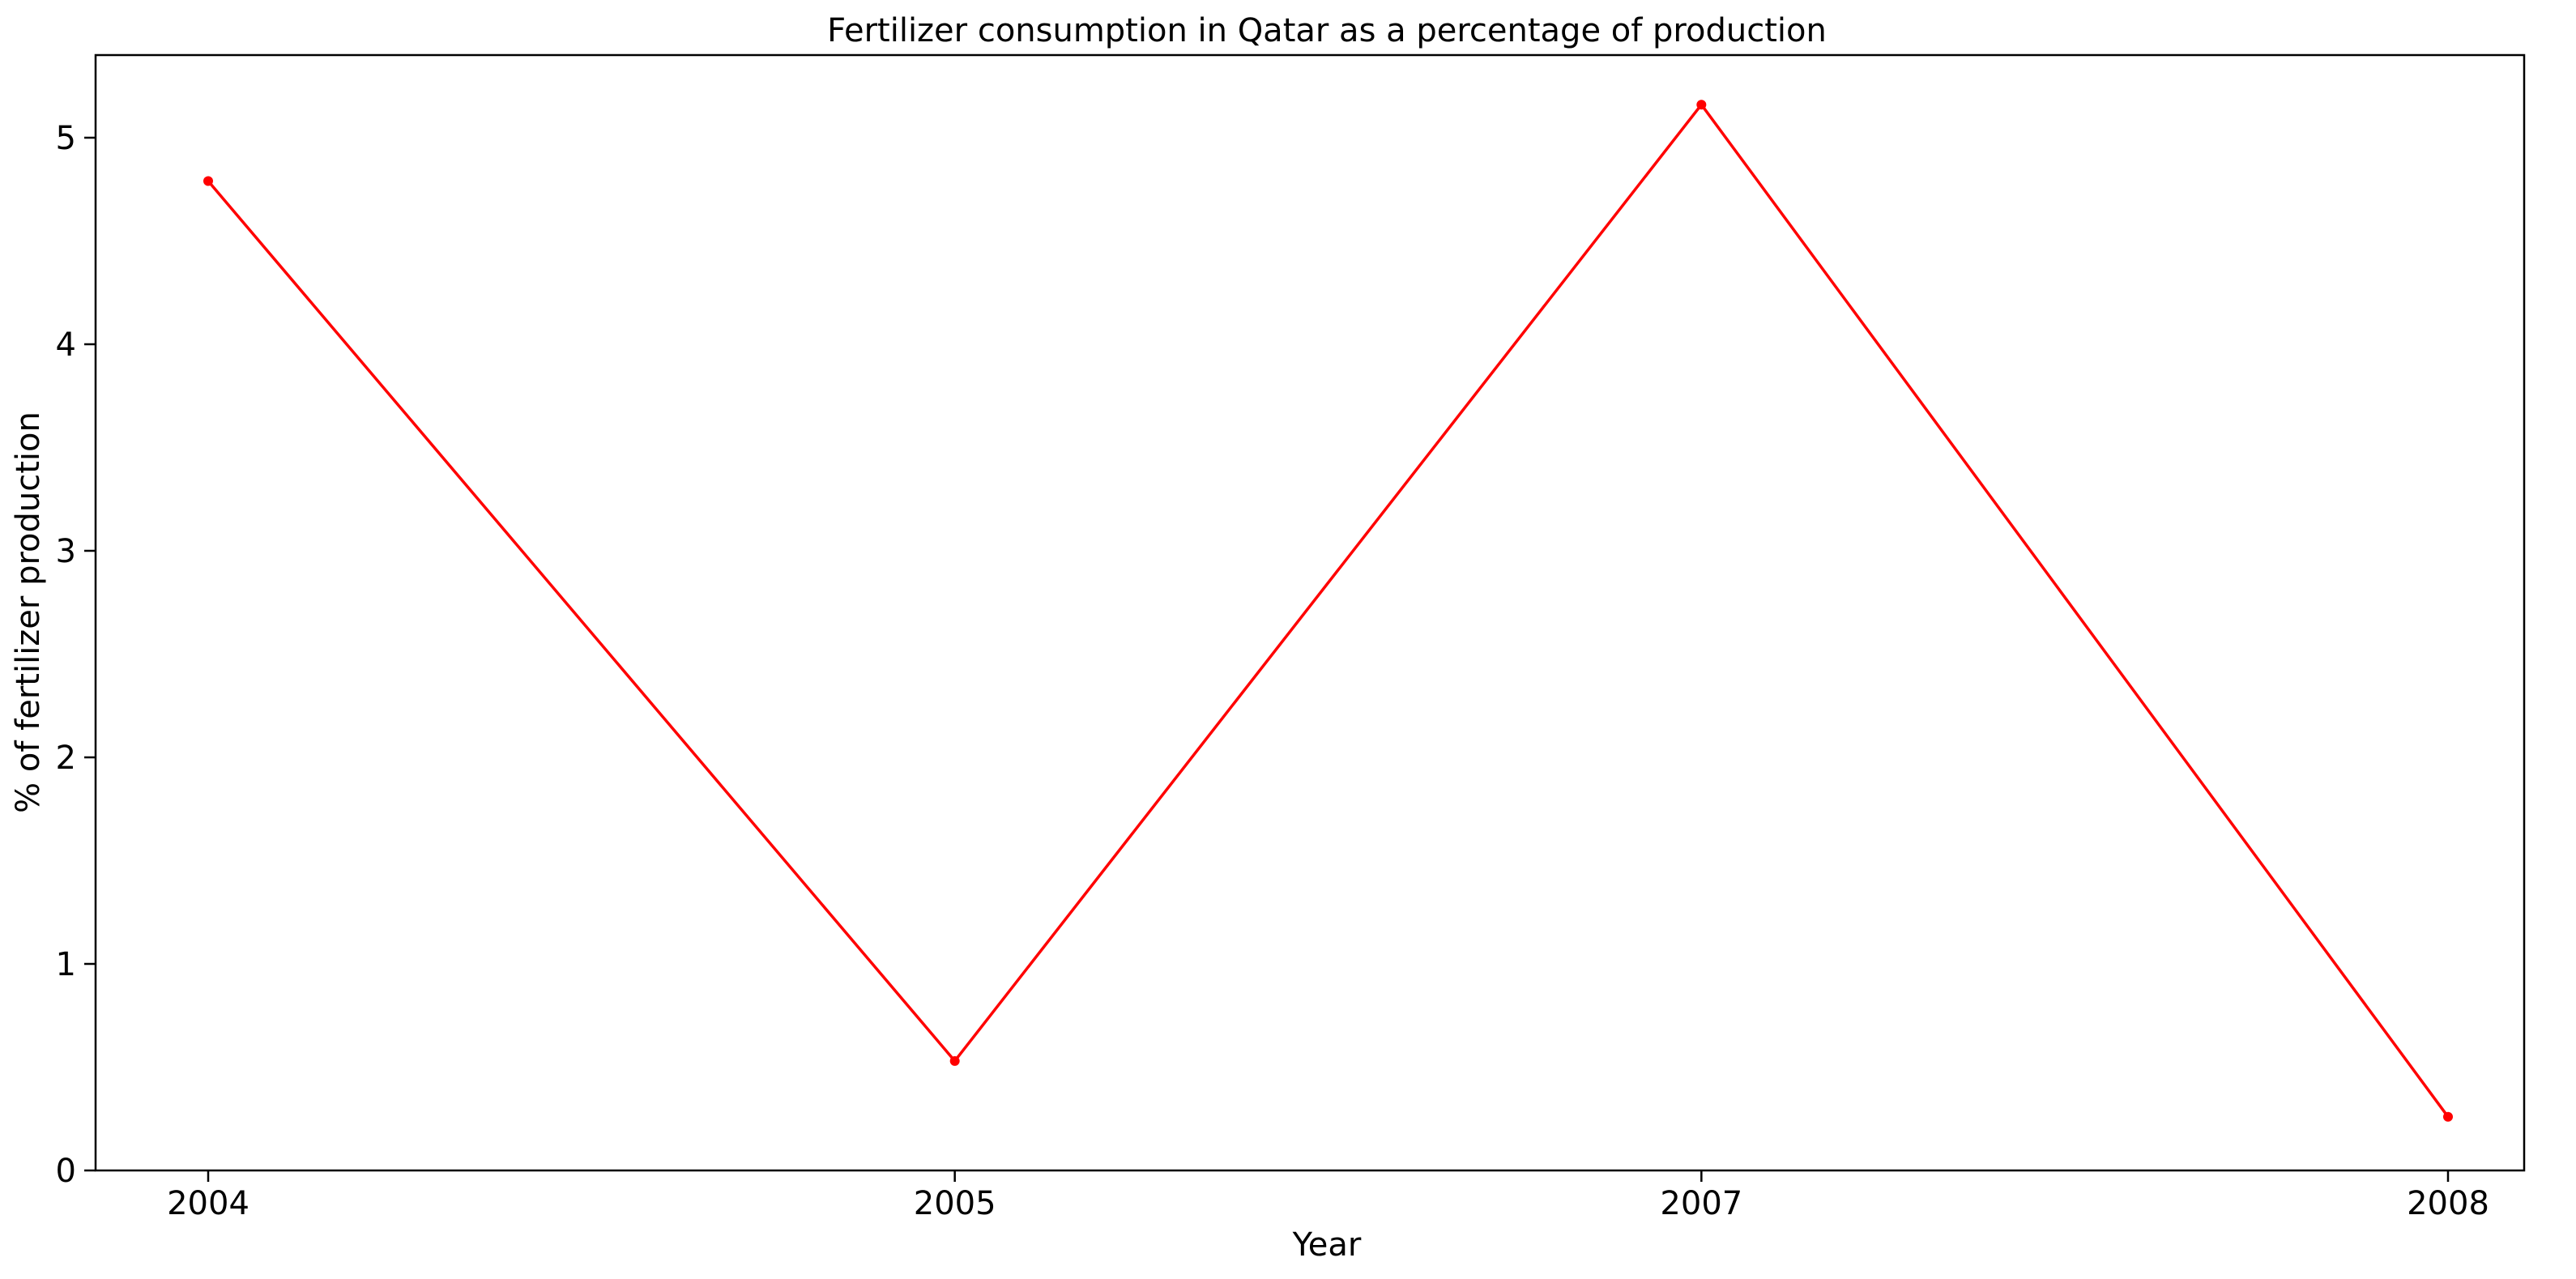 Image resolution: width=2576 pixels, height=1279 pixels. Describe the element at coordinates (1328, 1196) in the screenshot. I see `x-axis: 2004 2005 2007 2008` at that location.